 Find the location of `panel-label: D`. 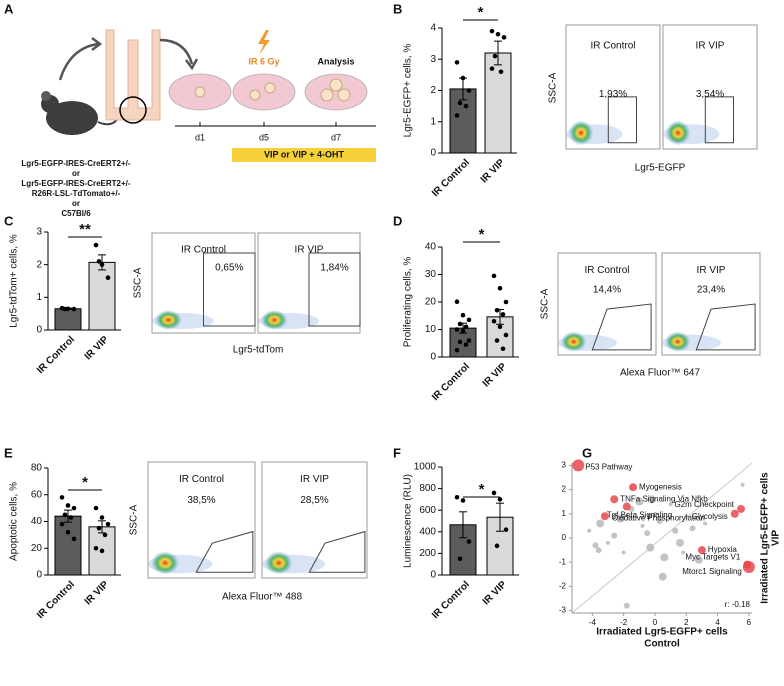

panel-label: D is located at coordinates (397, 220).